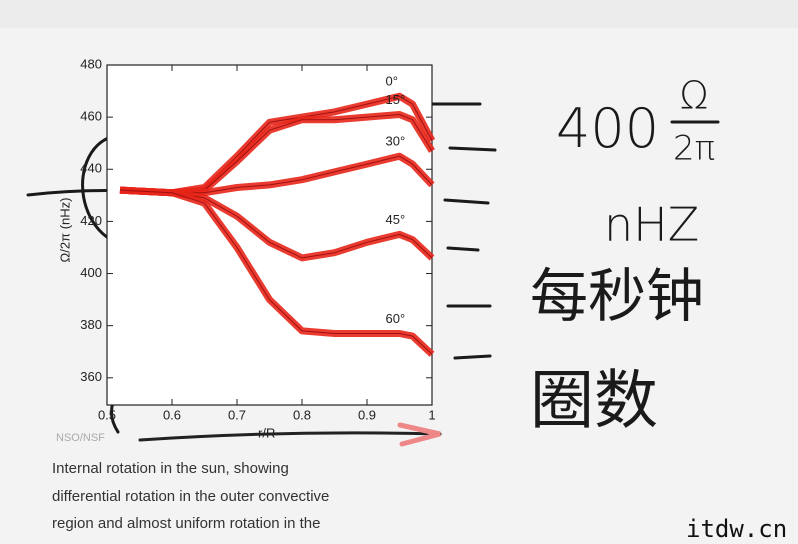 The width and height of the screenshot is (798, 544). I want to click on note: 圈数, so click(594, 402).